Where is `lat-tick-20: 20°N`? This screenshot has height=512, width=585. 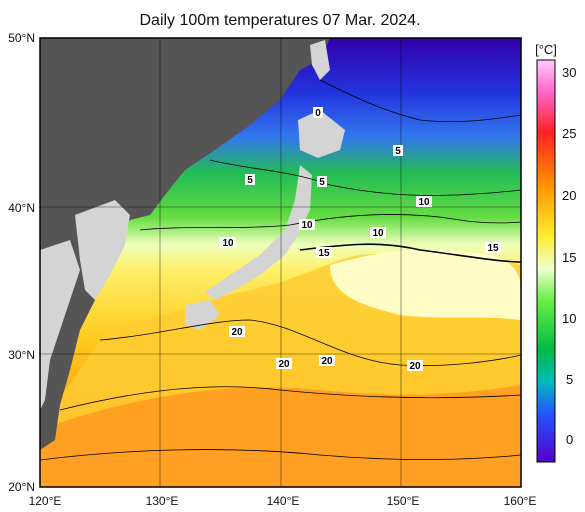 lat-tick-20: 20°N is located at coordinates (21, 487).